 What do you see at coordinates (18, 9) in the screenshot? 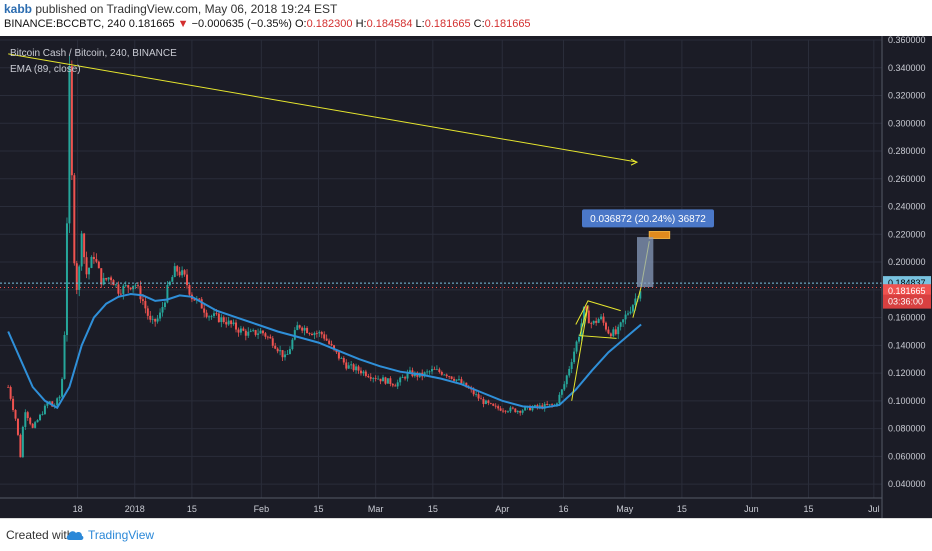
I see `author-name: kabb` at bounding box center [18, 9].